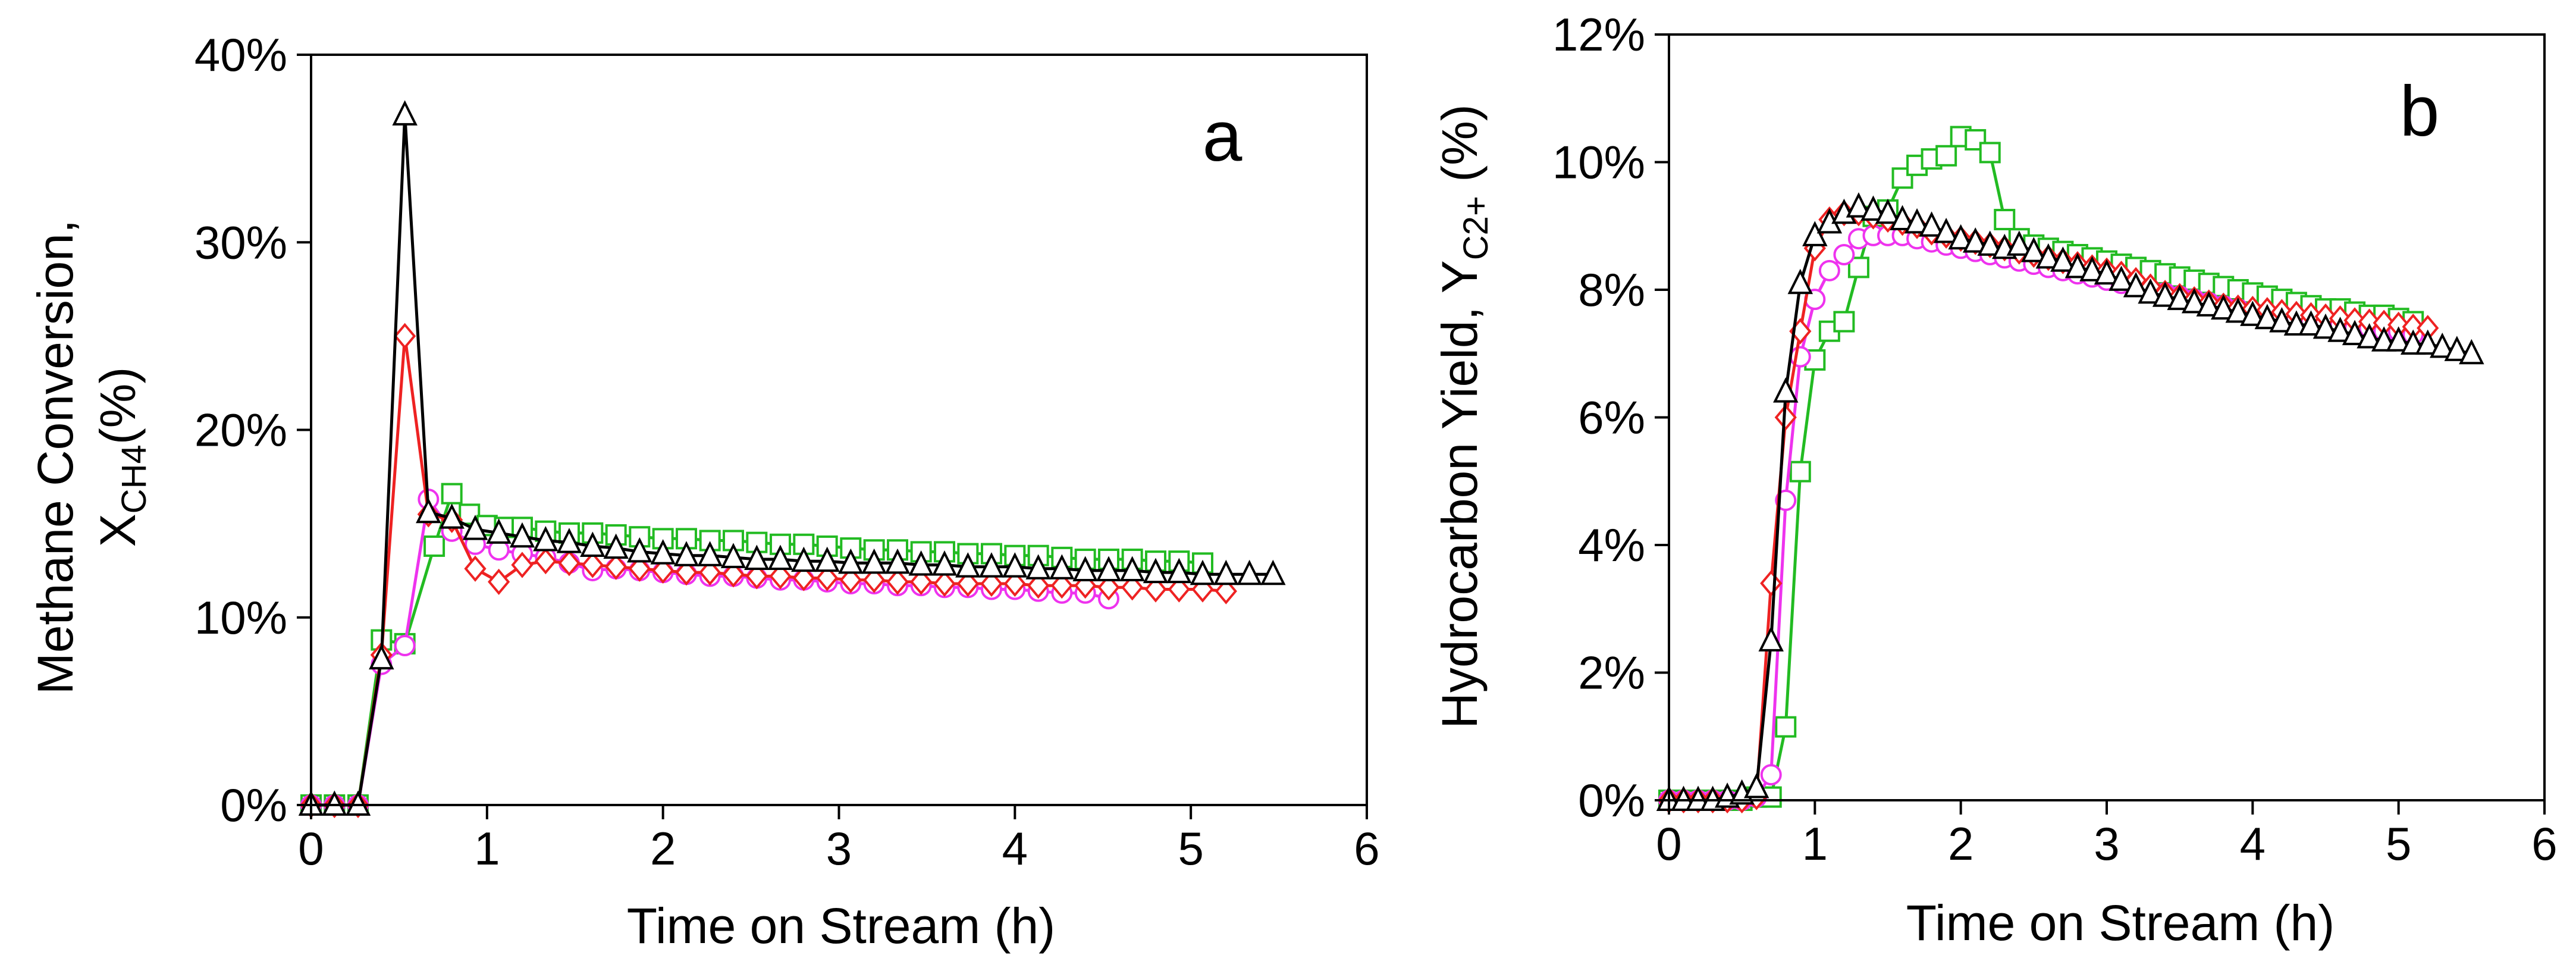 The height and width of the screenshot is (974, 2576). What do you see at coordinates (663, 848) in the screenshot?
I see `panel-a-x-tick-label: 2` at bounding box center [663, 848].